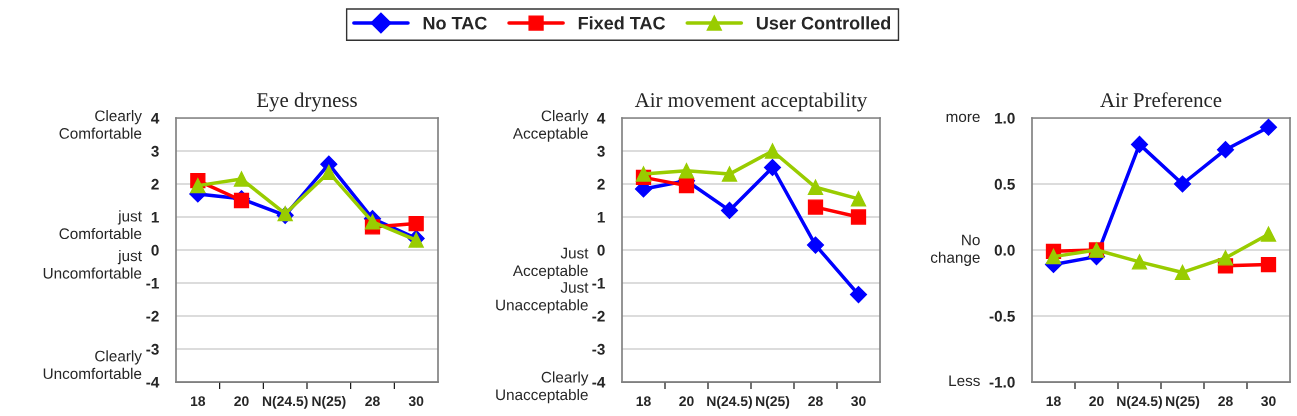  I want to click on text: Just Acceptable, so click(550, 263).